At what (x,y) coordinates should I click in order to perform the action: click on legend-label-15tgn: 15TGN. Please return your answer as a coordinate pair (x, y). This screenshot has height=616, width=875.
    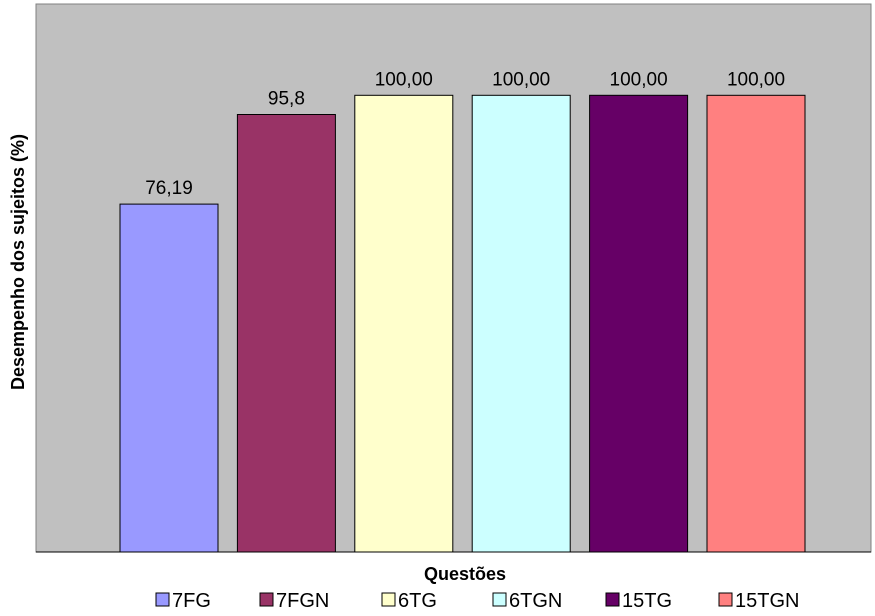
    Looking at the image, I should click on (767, 601).